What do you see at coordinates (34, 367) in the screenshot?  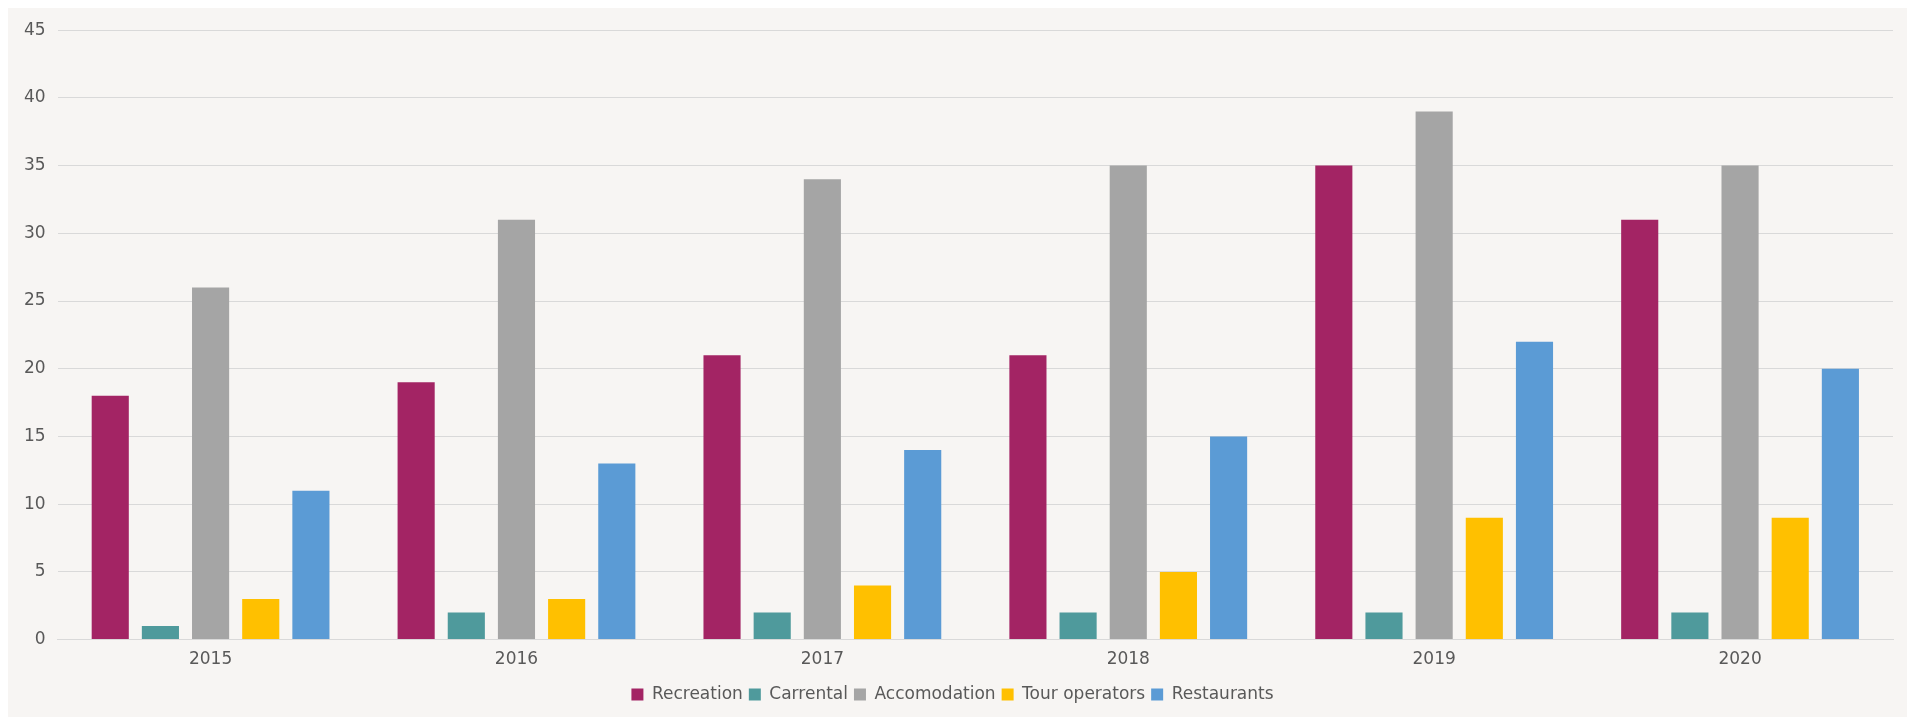 I see `y-tick-label: 20` at bounding box center [34, 367].